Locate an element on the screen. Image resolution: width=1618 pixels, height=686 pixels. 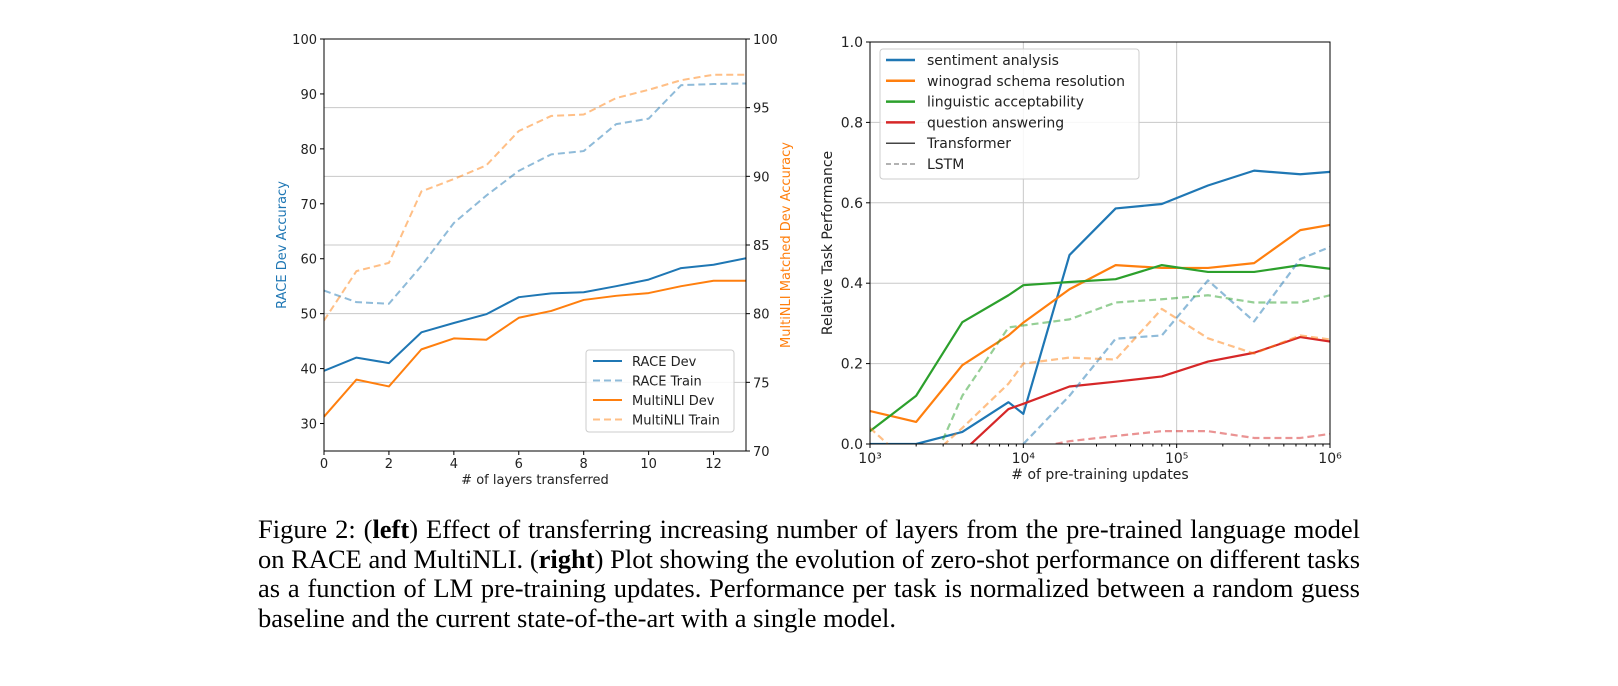
x-axis-label: # of pre-training updates is located at coordinates (1099, 475).